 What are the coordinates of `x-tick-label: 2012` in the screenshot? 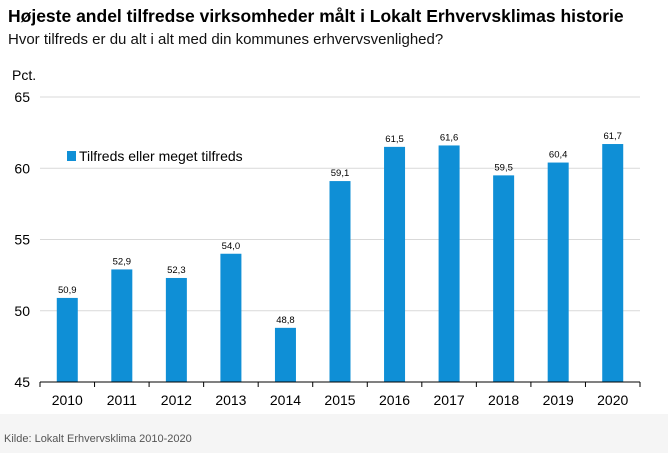 It's located at (176, 400).